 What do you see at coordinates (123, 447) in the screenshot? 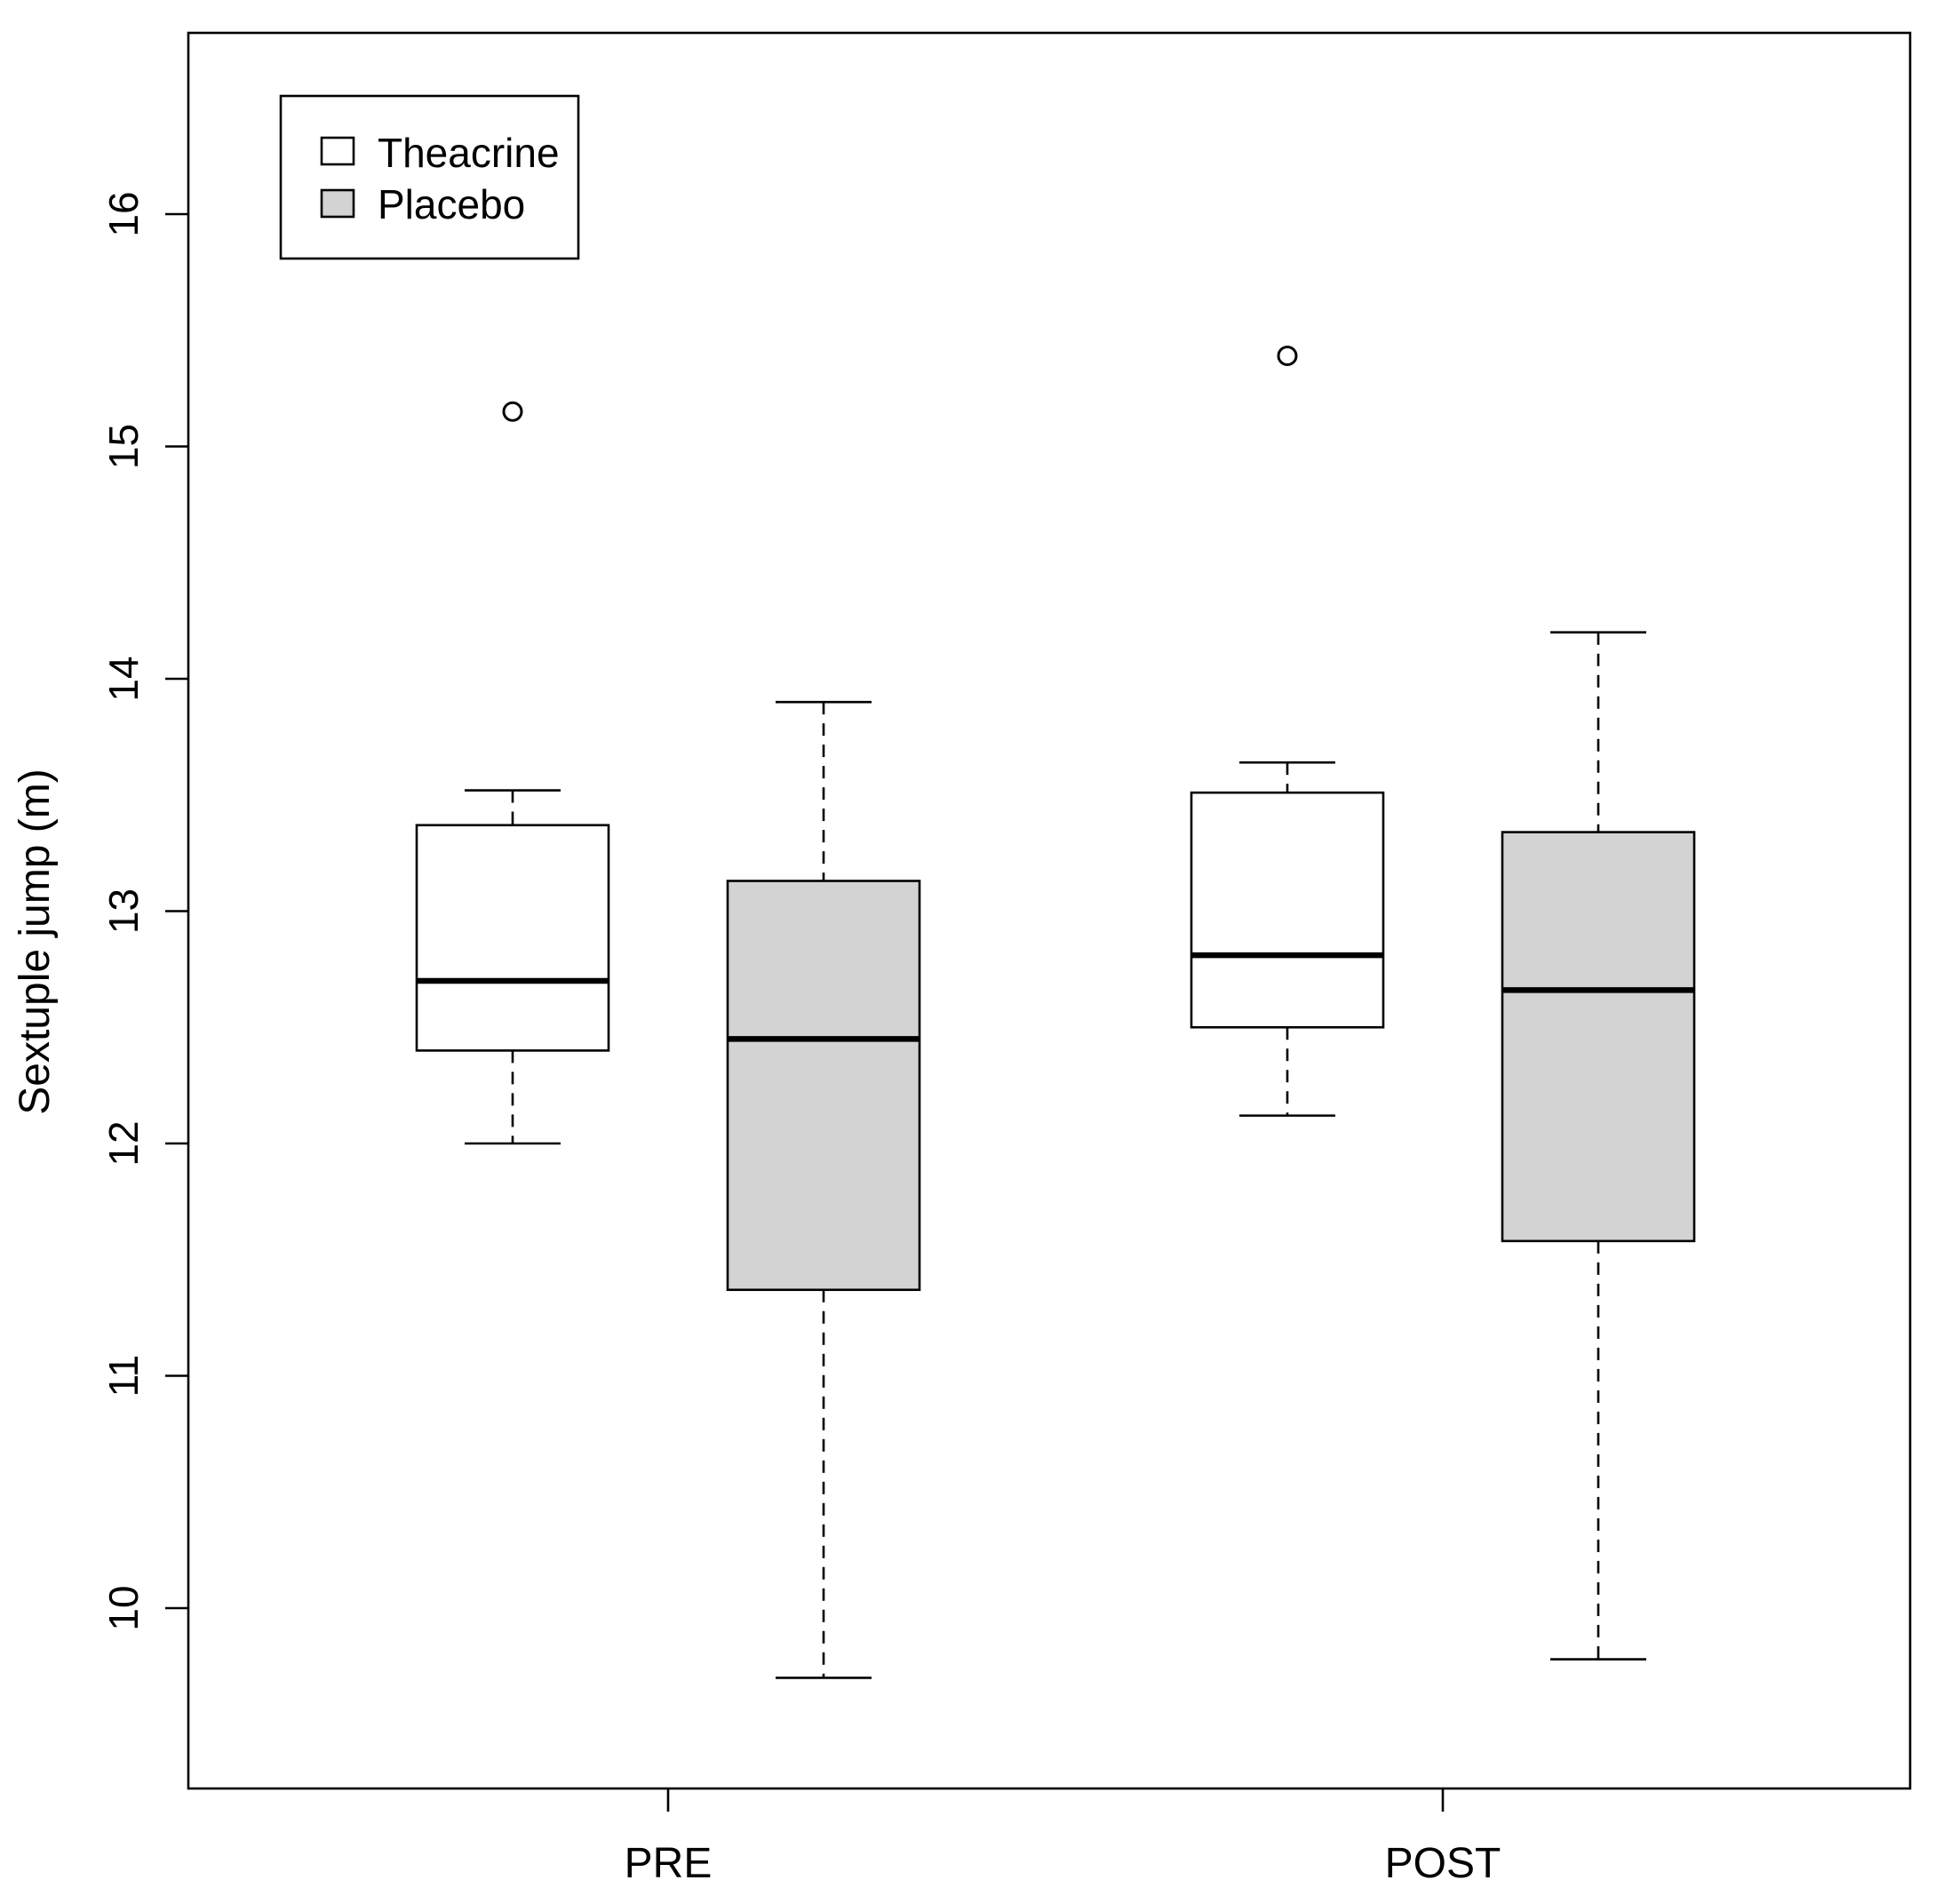
I see `y-tick-label: 15` at bounding box center [123, 447].